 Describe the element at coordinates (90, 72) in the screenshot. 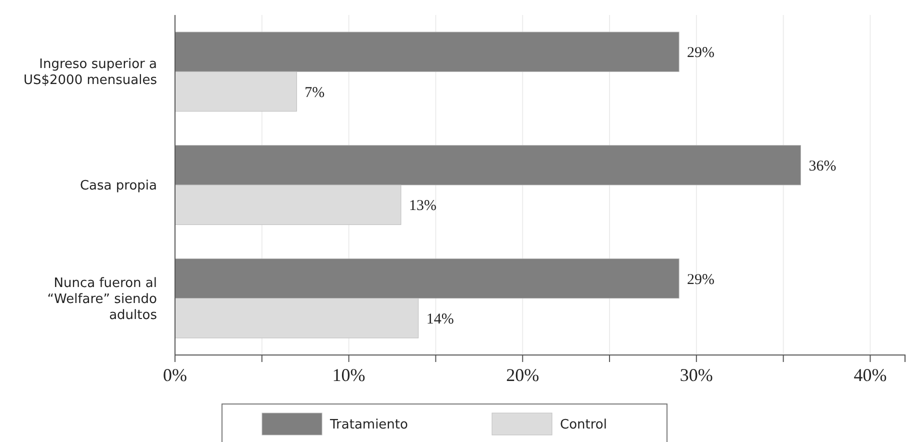

I see `y-tick-label: Ingreso superior a US$2000 mensuales` at that location.